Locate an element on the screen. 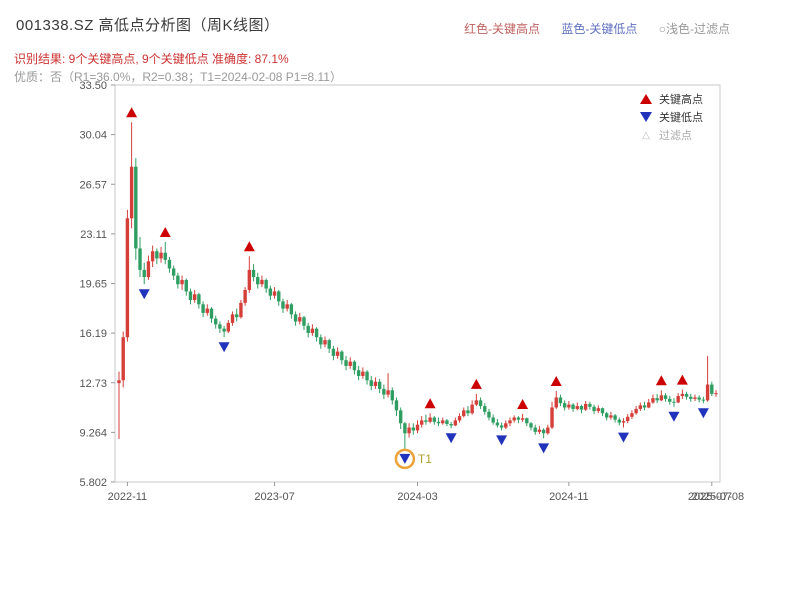  y-tick-label: 26.57 is located at coordinates (93, 185).